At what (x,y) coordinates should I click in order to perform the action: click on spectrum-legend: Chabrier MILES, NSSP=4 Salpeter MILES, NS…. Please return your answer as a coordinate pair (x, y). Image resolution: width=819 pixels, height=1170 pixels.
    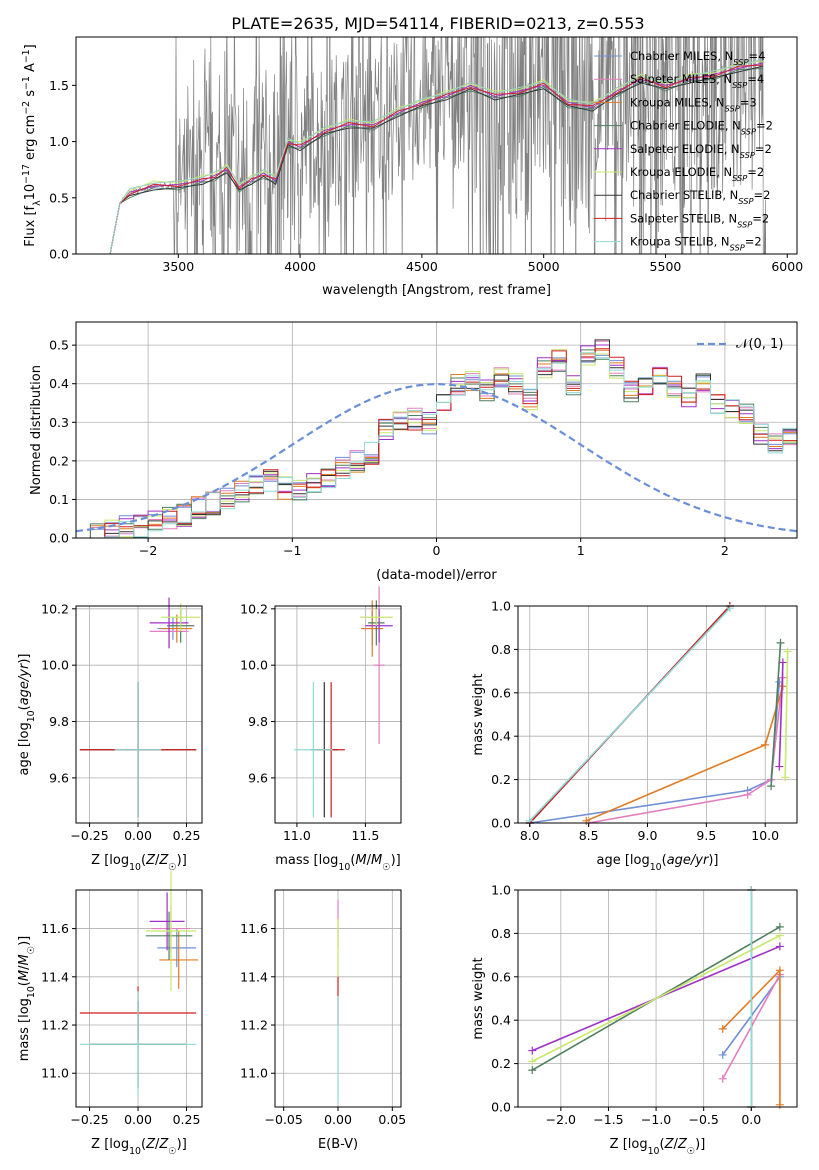
    Looking at the image, I should click on (683, 151).